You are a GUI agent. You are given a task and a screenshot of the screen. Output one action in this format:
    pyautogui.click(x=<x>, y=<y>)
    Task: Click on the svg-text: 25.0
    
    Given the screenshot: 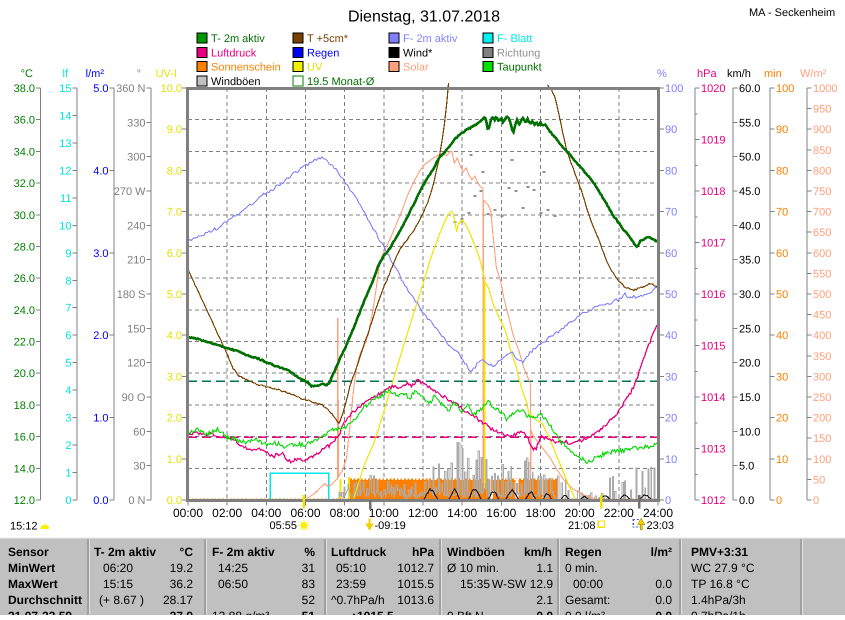 What is the action you would take?
    pyautogui.click(x=749, y=329)
    